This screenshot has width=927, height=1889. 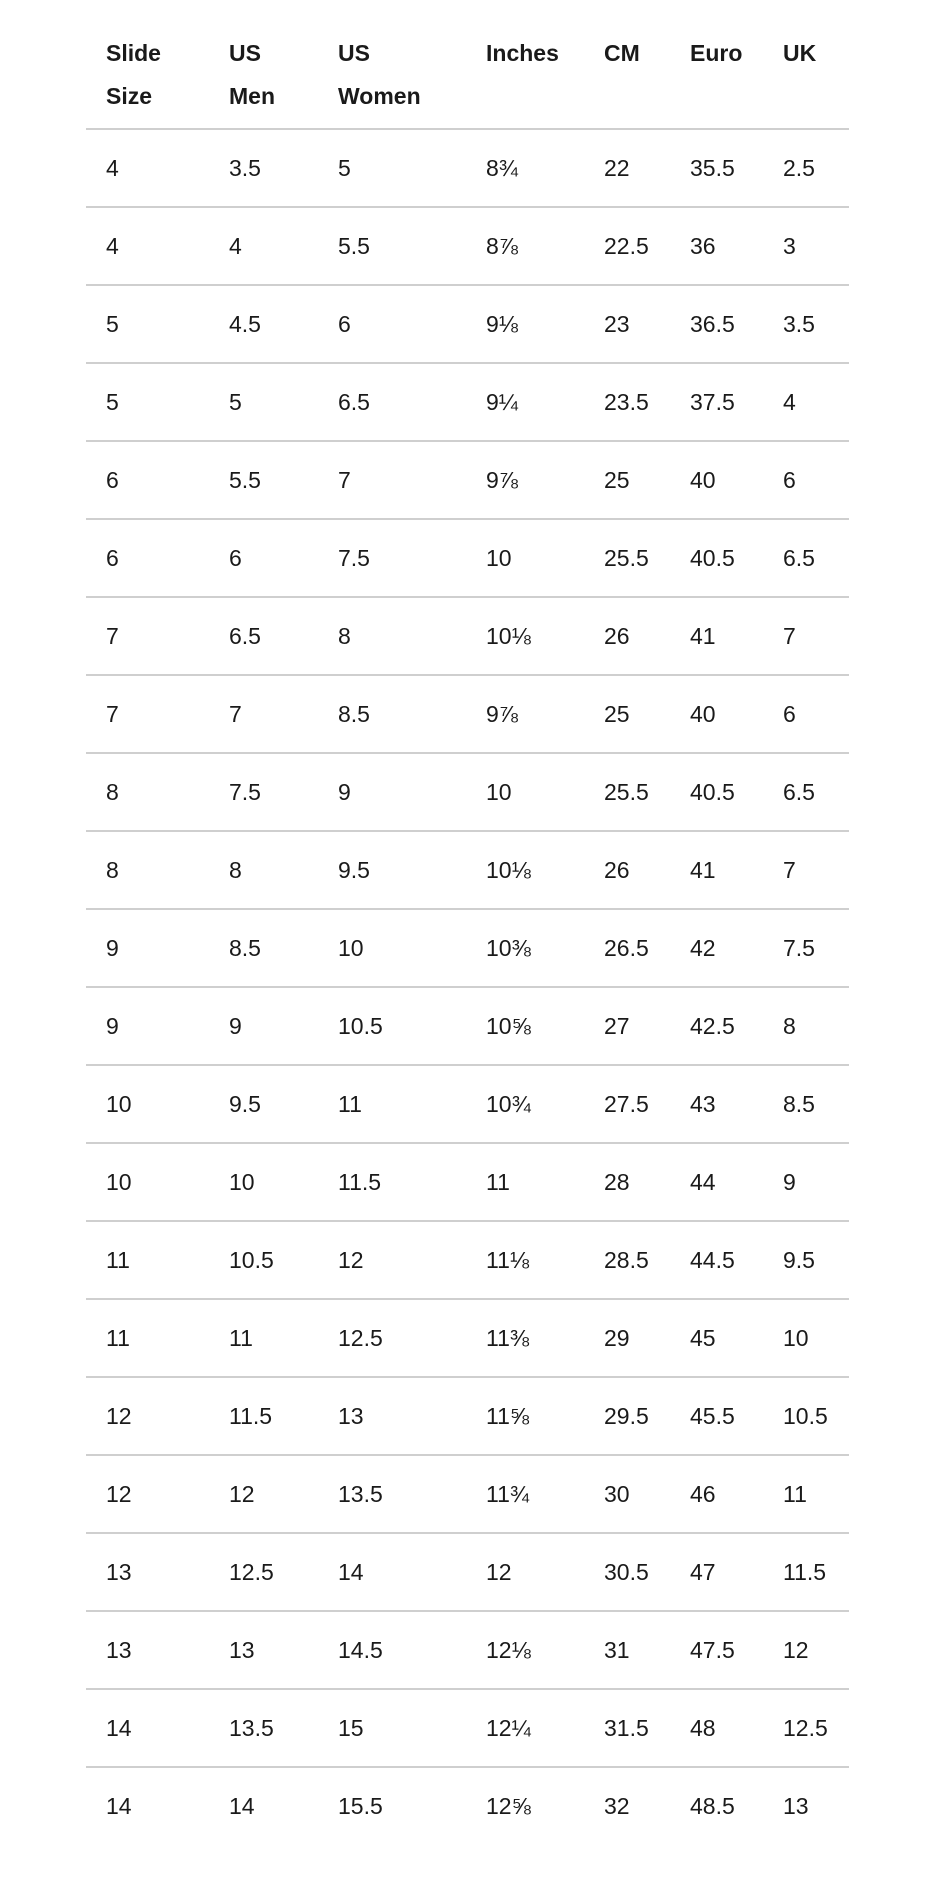 What do you see at coordinates (412, 1572) in the screenshot?
I see `cell-us-women: 14` at bounding box center [412, 1572].